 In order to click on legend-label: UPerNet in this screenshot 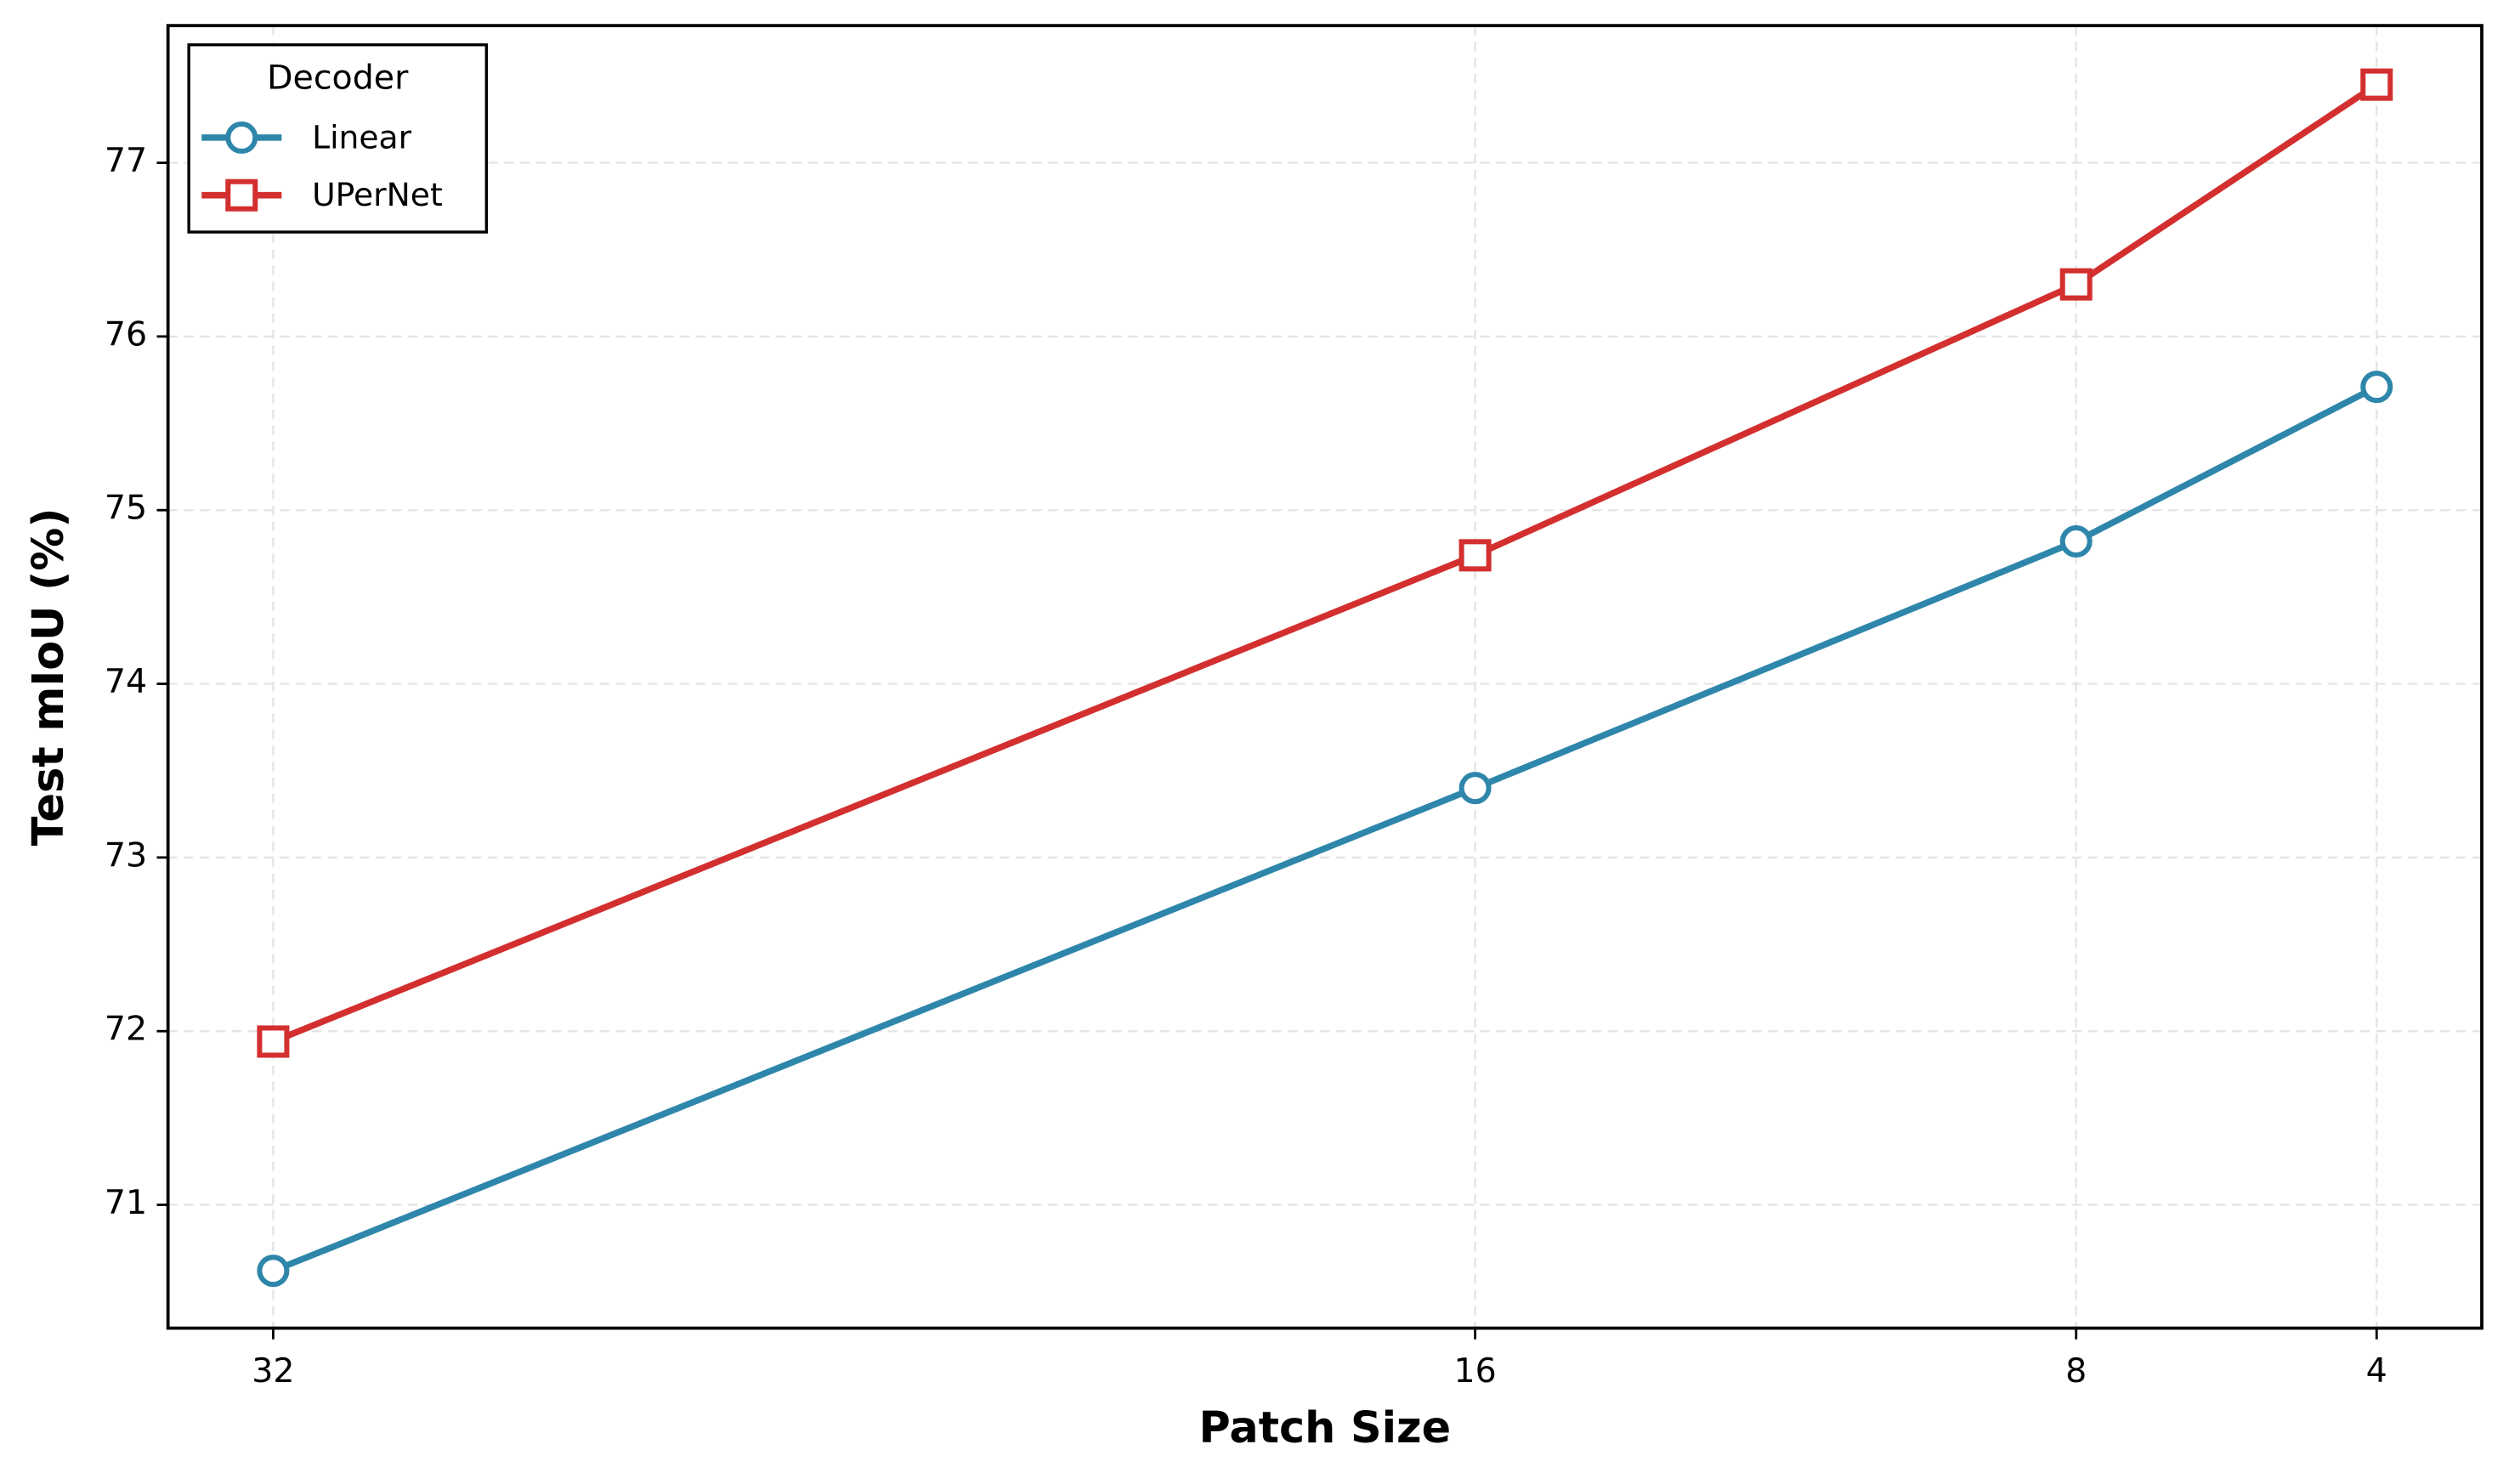, I will do `click(377, 194)`.